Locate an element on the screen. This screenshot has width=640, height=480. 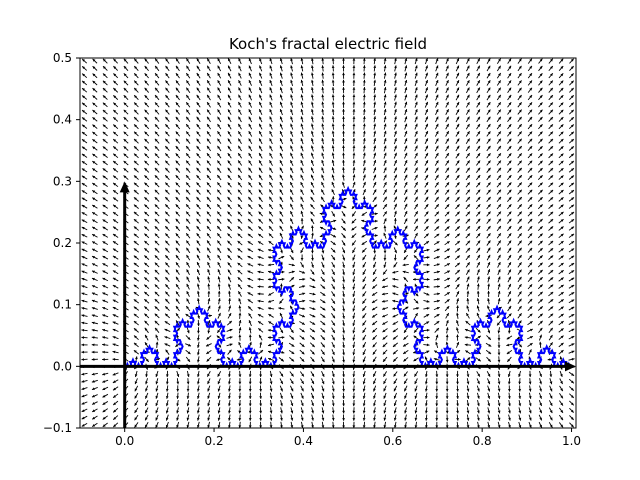
x-tick-label: 0.0 is located at coordinates (124, 441).